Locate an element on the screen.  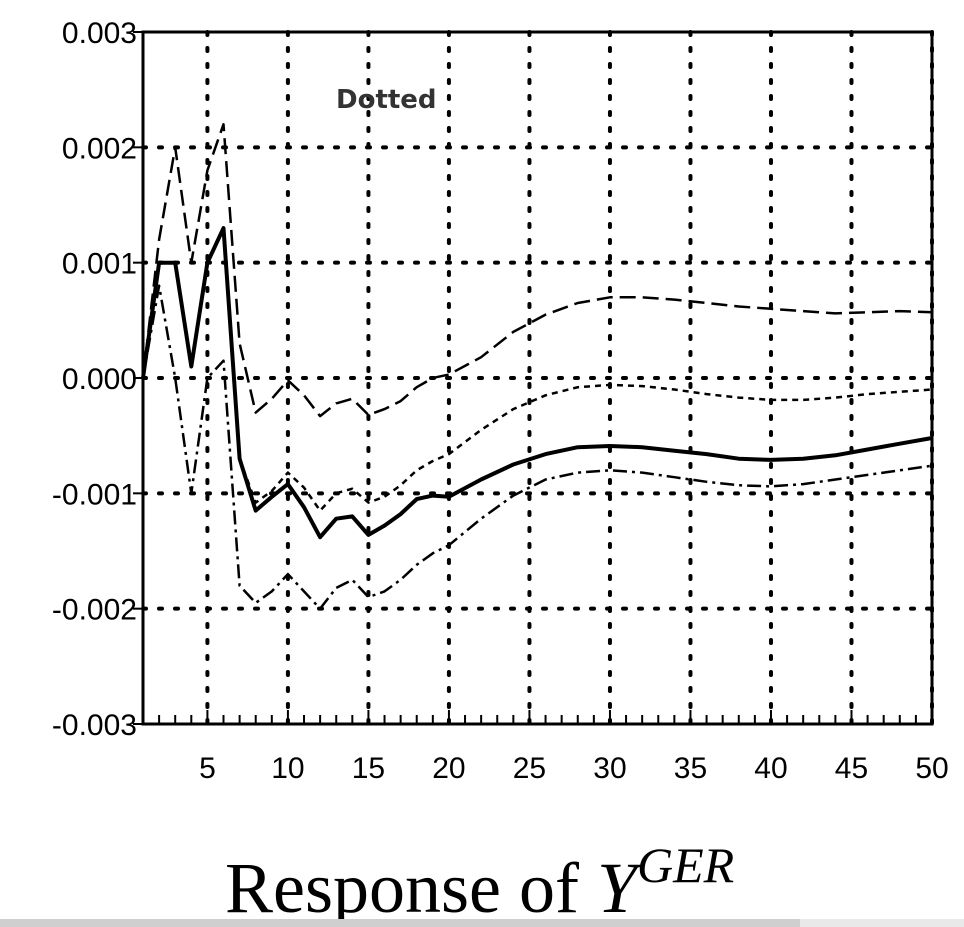
scrollbar-thumb is located at coordinates (400, 923).